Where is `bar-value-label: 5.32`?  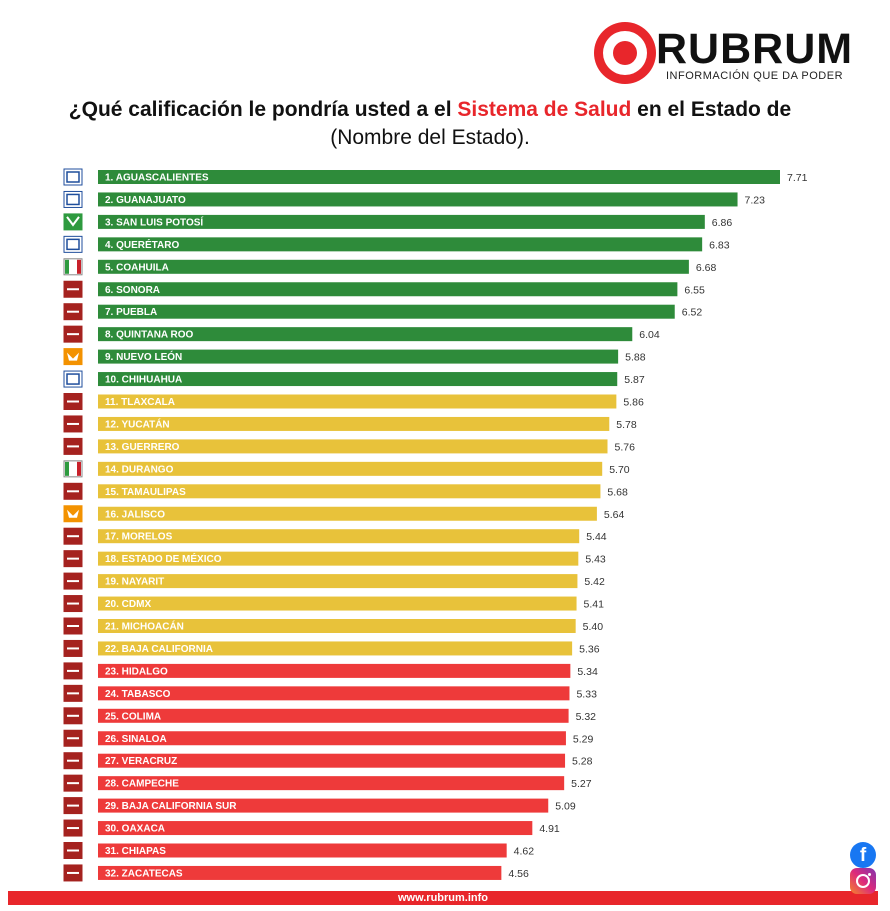
bar-value-label: 5.32 is located at coordinates (586, 717).